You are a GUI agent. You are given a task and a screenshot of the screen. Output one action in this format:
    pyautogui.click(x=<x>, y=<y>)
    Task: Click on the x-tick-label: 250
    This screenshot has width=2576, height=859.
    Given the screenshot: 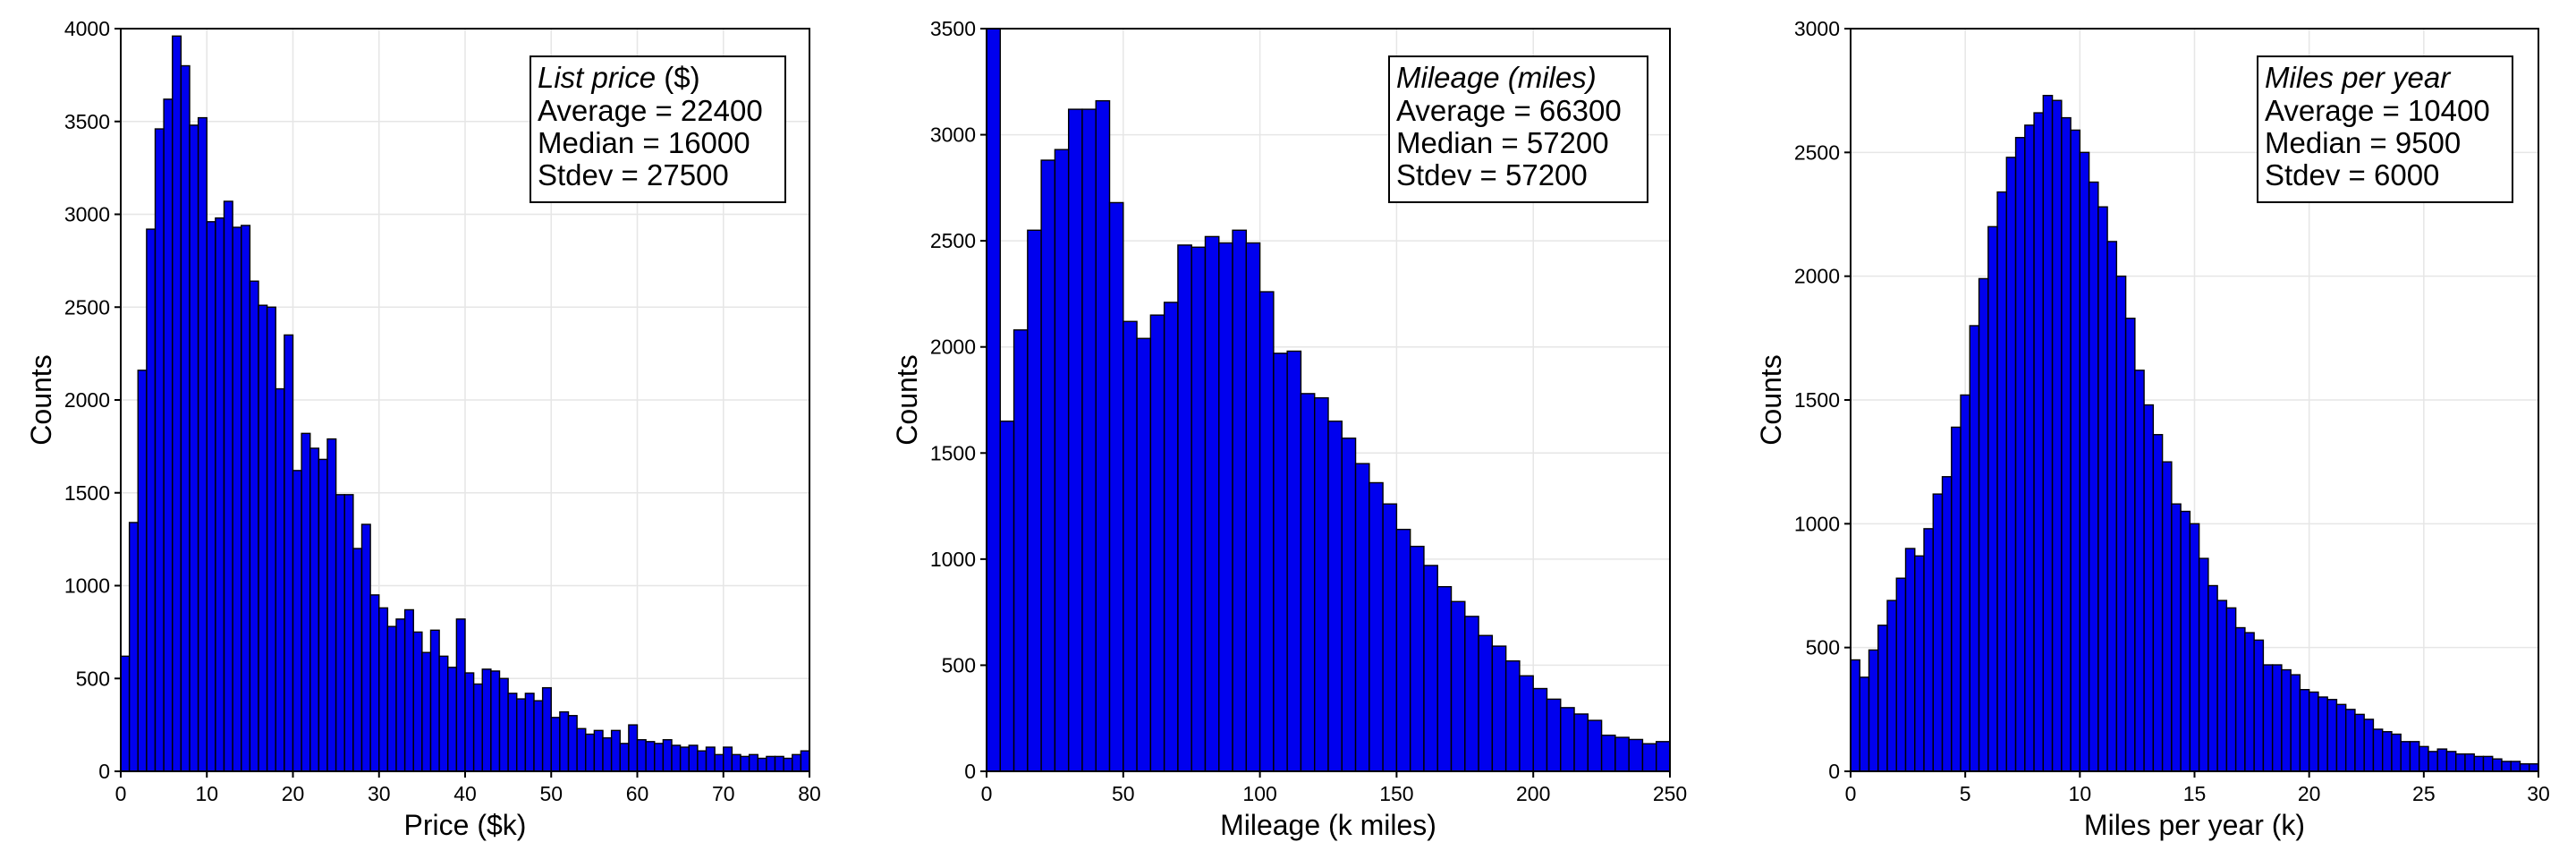 What is the action you would take?
    pyautogui.click(x=1670, y=793)
    